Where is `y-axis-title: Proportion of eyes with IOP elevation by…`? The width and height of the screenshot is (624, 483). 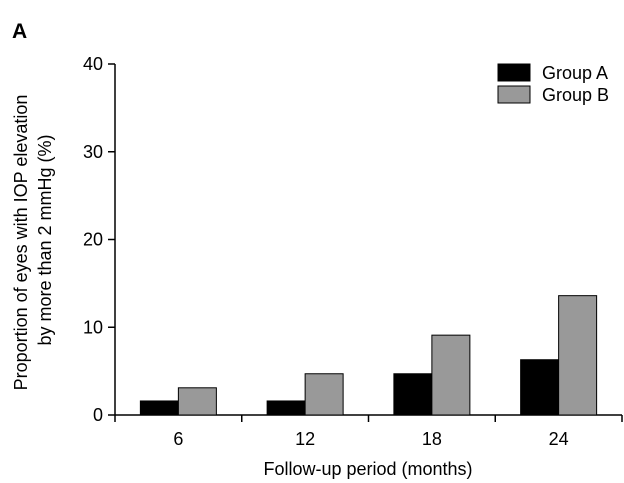 y-axis-title: Proportion of eyes with IOP elevation by… is located at coordinates (33, 240).